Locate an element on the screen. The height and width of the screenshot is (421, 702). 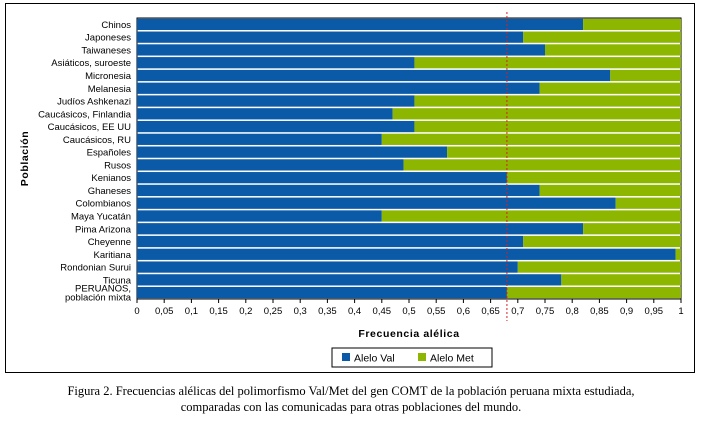
x-tick-label-17: 0,85 is located at coordinates (599, 311).